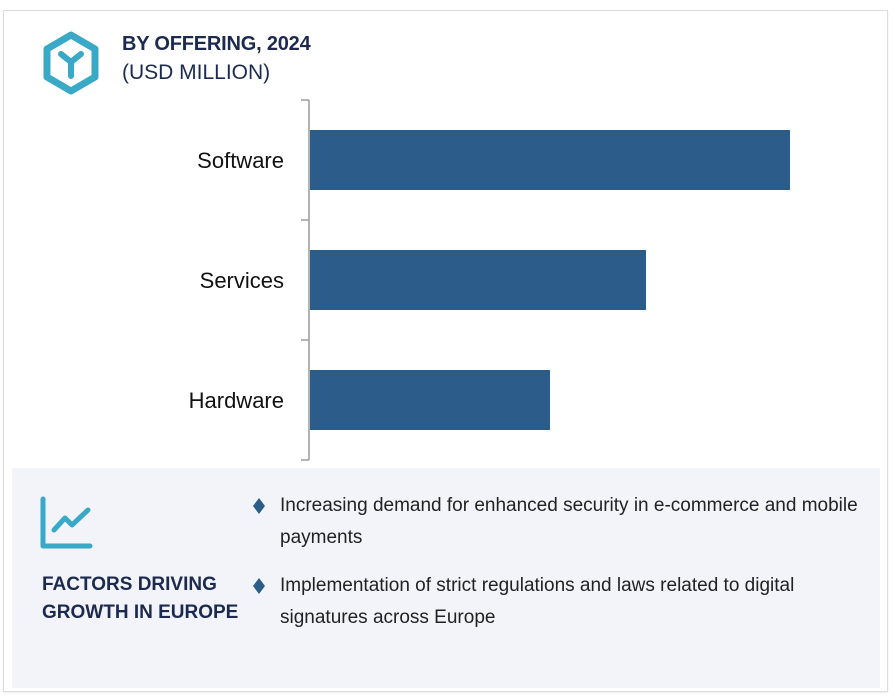  I want to click on chart-subtitle: (USD MILLION), so click(196, 72).